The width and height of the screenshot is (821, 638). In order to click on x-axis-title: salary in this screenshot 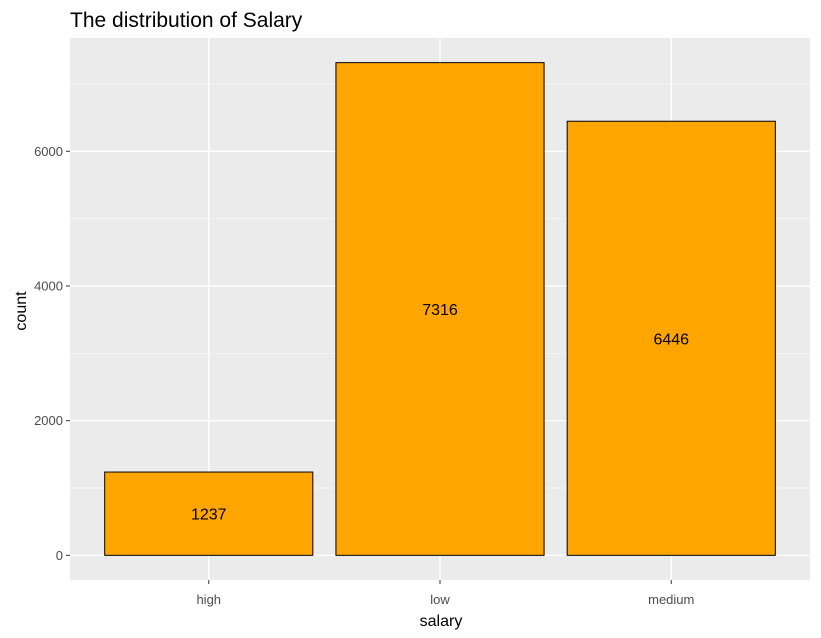, I will do `click(441, 621)`.